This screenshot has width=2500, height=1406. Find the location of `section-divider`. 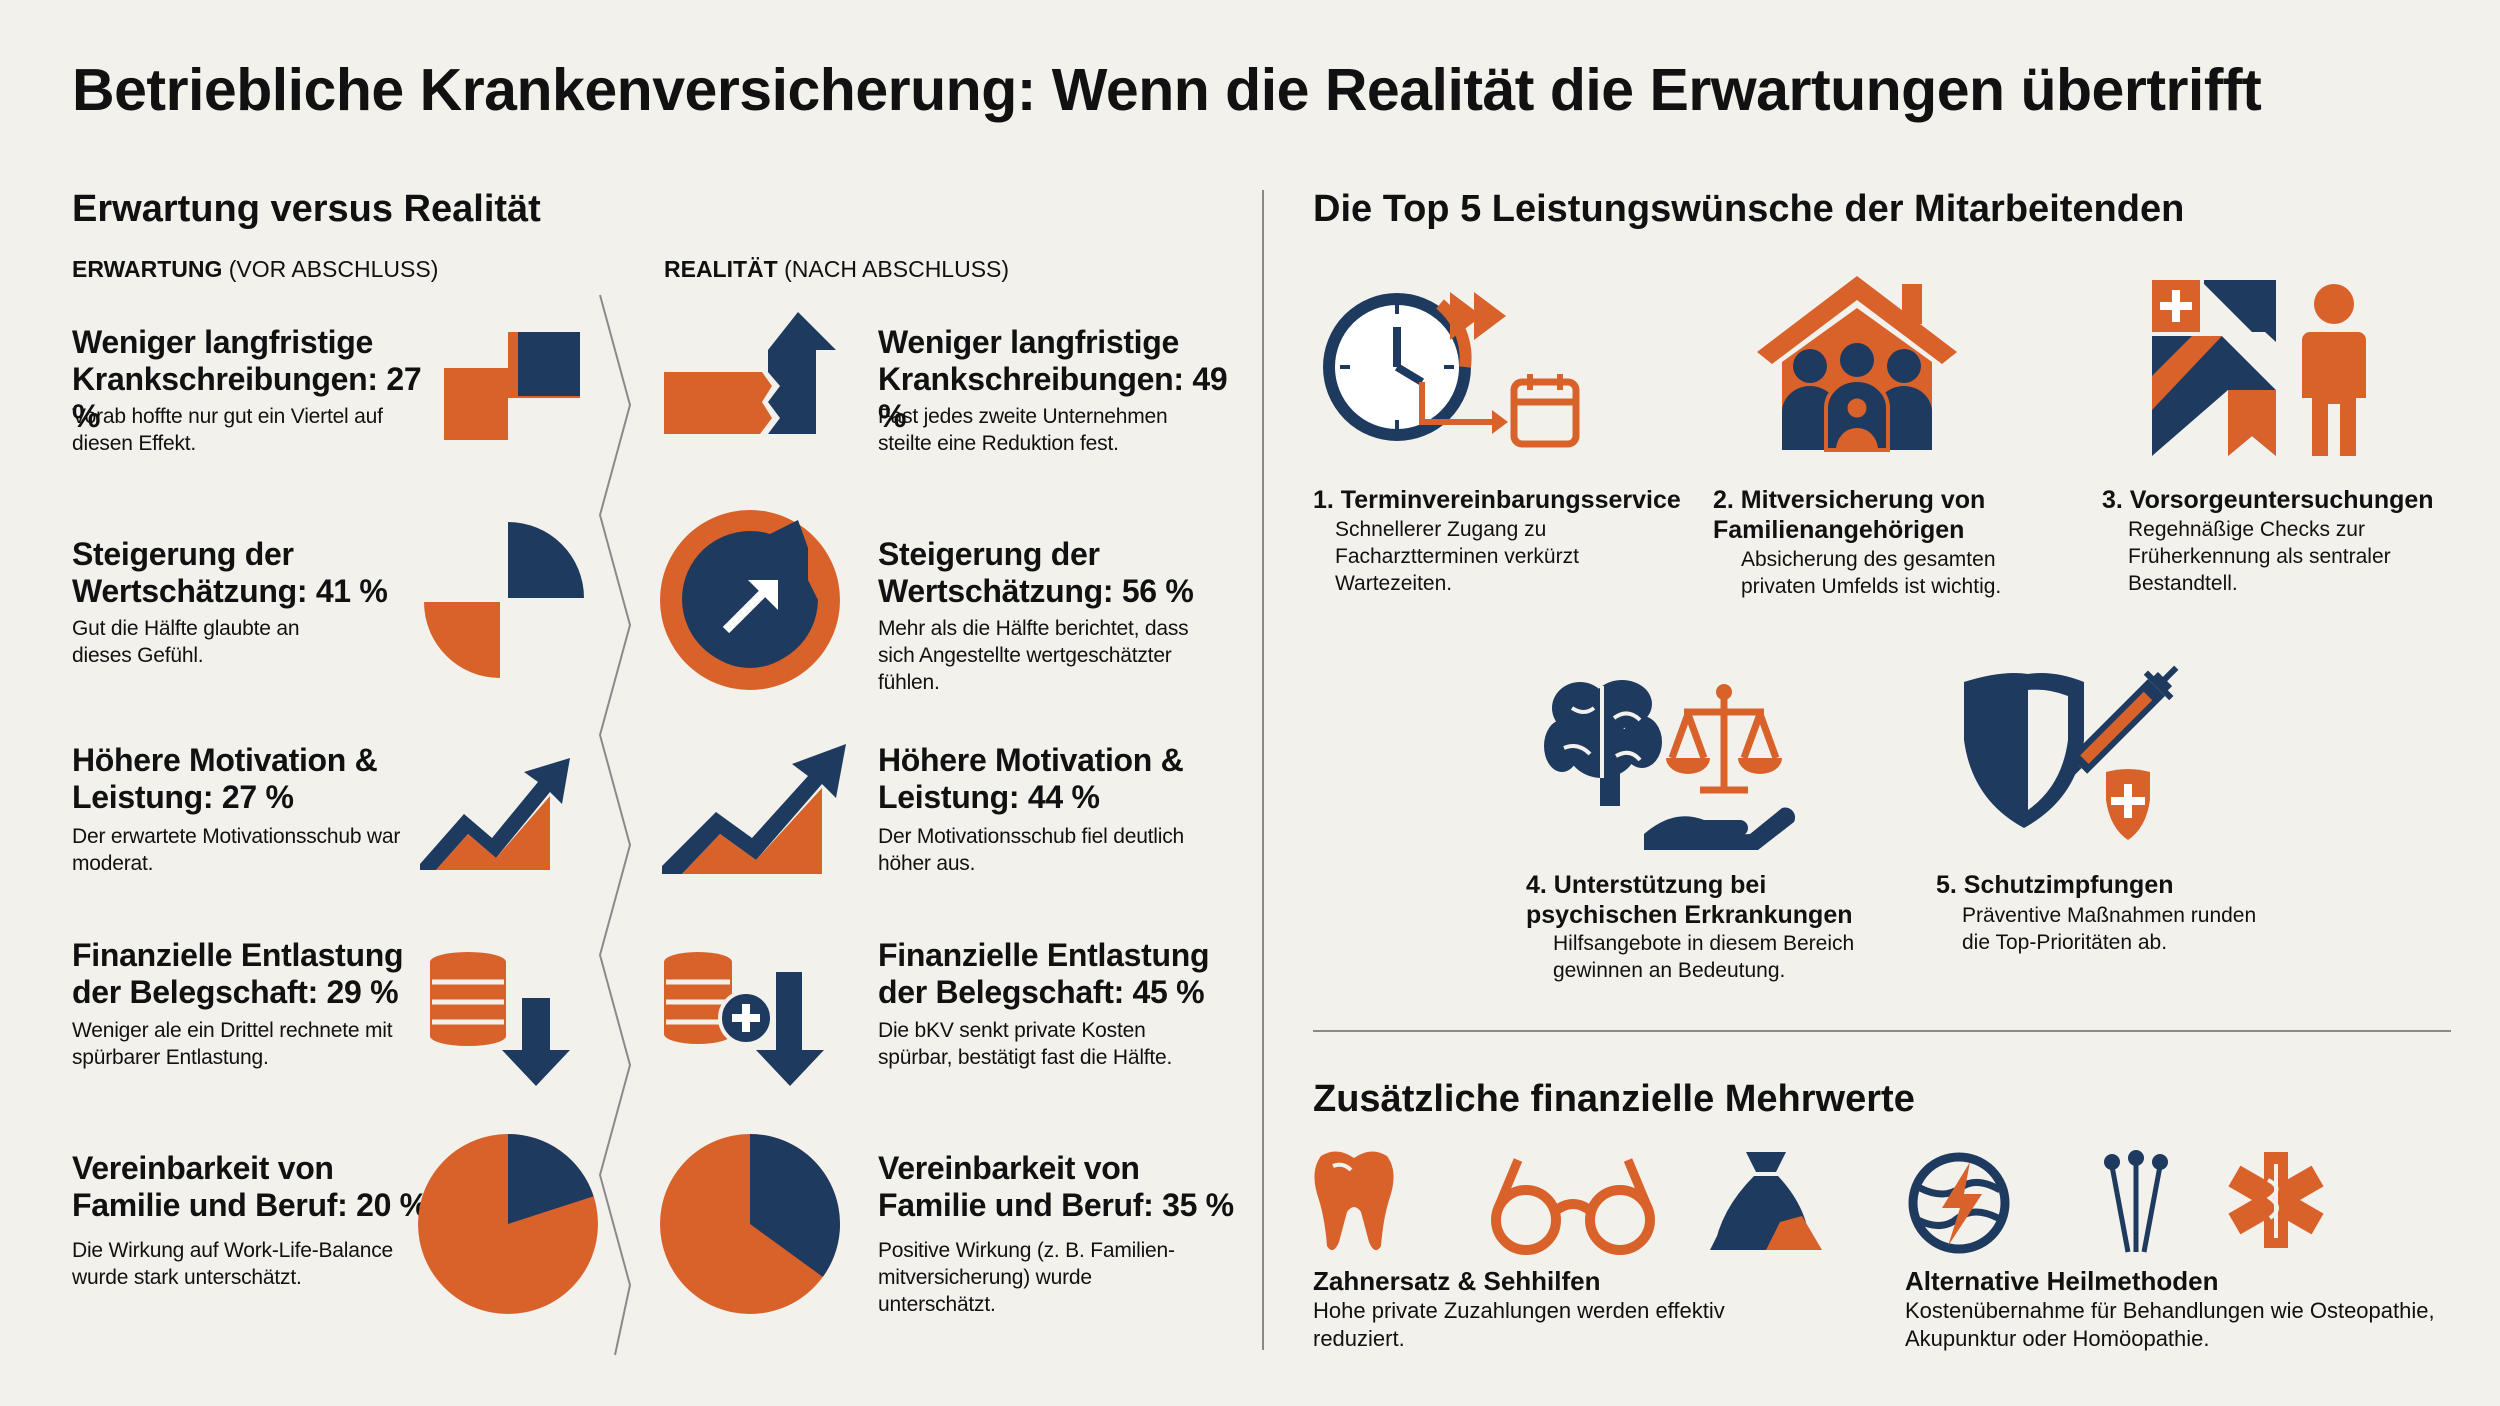

section-divider is located at coordinates (1882, 1031).